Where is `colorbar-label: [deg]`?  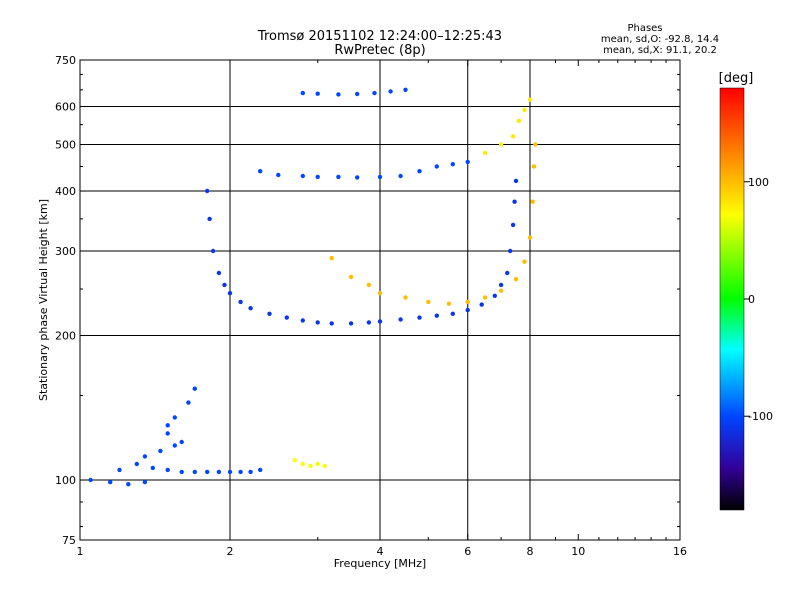
colorbar-label: [deg] is located at coordinates (736, 78).